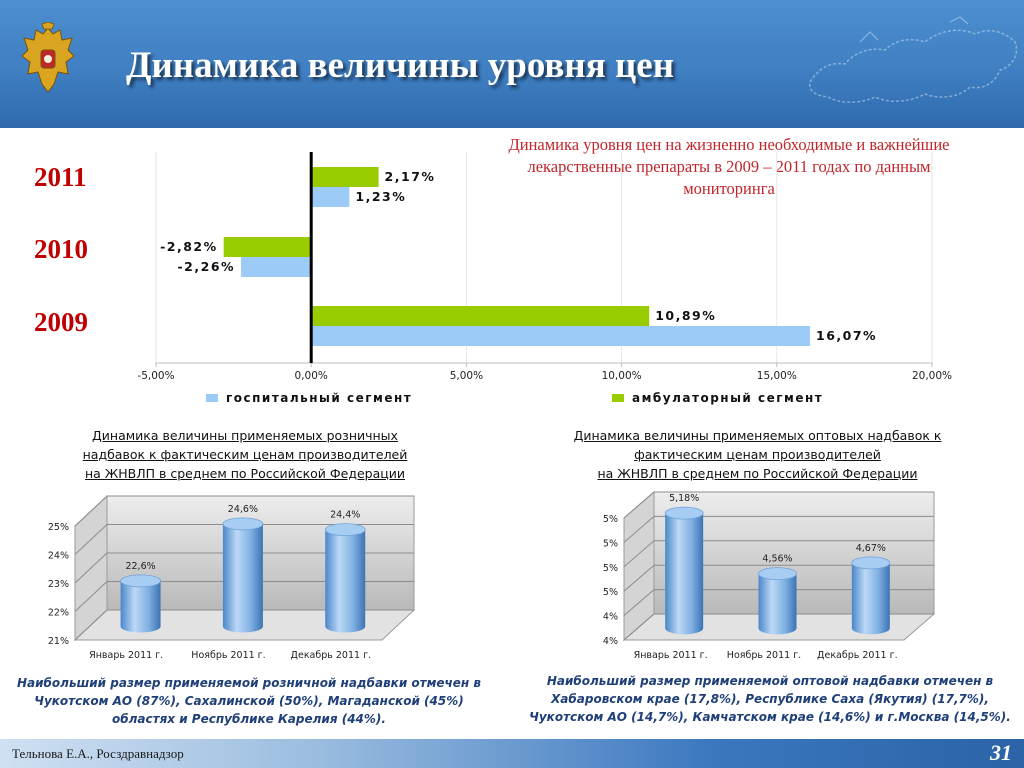 The image size is (1024, 768). Describe the element at coordinates (380, 196) in the screenshot. I see `bar-value-label: 1,23%` at that location.